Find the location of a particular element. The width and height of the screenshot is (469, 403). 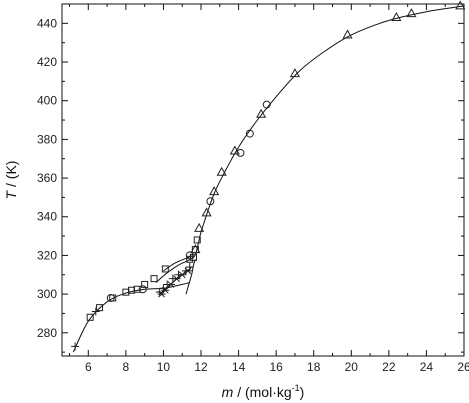

x-tick-label: 8 is located at coordinates (126, 367).